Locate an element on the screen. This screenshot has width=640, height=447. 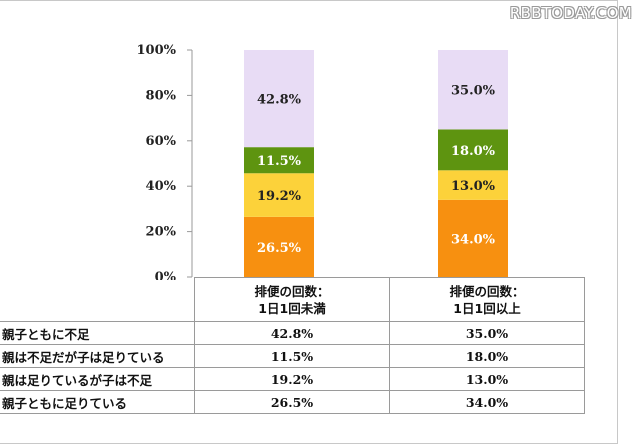
table-row: 親は不足だが子は足りている 11.5% 18.0% is located at coordinates (292, 356).